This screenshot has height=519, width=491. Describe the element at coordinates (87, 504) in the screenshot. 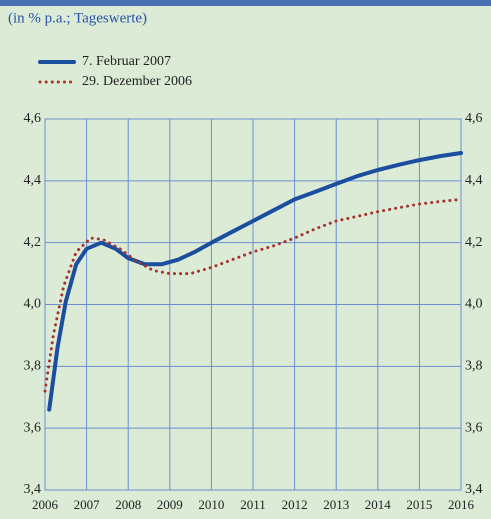

I see `x-tick-label: 2007` at that location.